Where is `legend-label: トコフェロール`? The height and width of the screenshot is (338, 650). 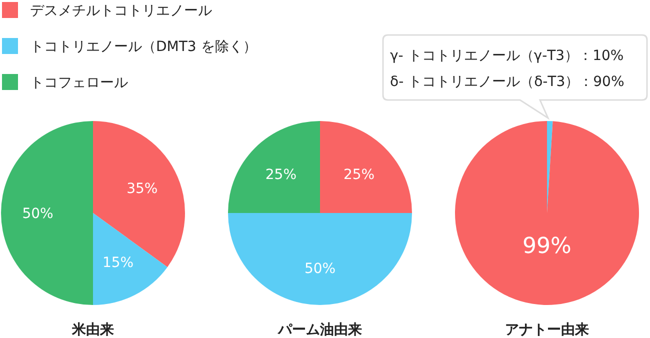
legend-label: トコフェロール is located at coordinates (79, 83).